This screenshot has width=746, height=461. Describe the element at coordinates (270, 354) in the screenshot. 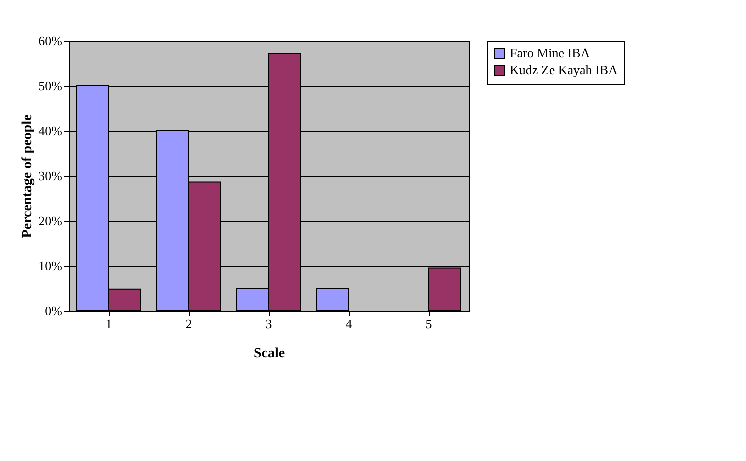

I see `x-axis-title: Scale` at that location.